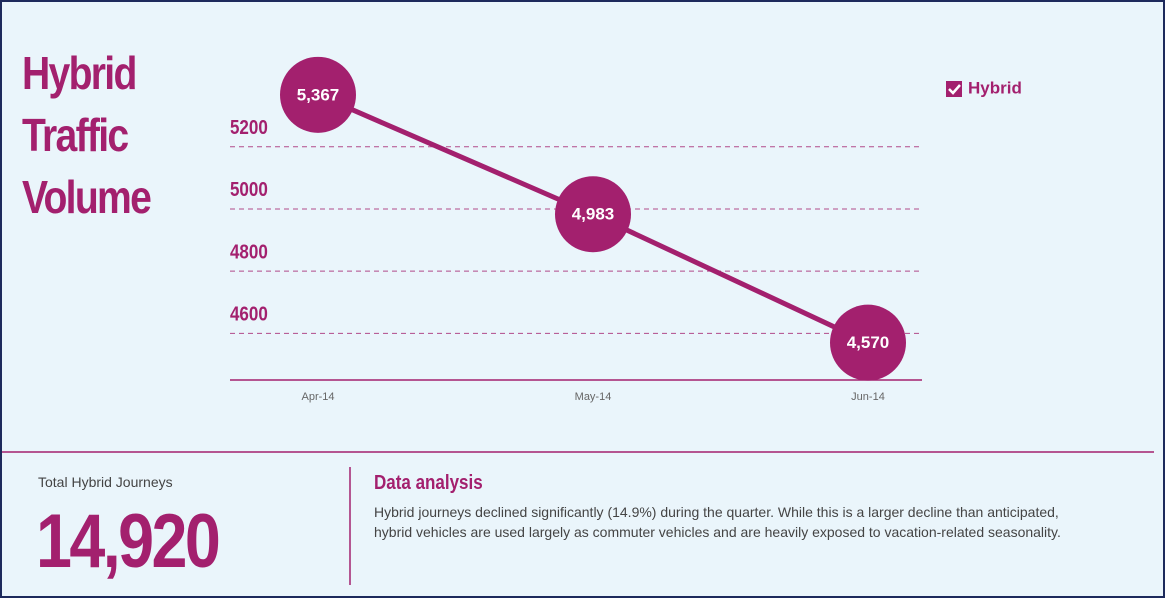 The image size is (1165, 598). I want to click on legend-checkbox, so click(954, 89).